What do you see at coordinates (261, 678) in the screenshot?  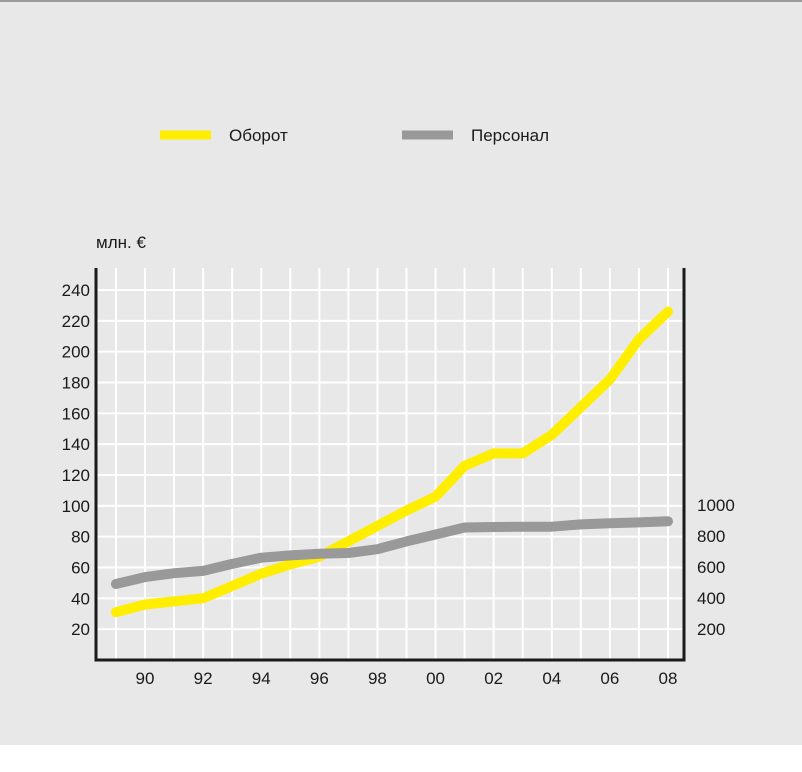 I see `x-tick-label: 94` at bounding box center [261, 678].